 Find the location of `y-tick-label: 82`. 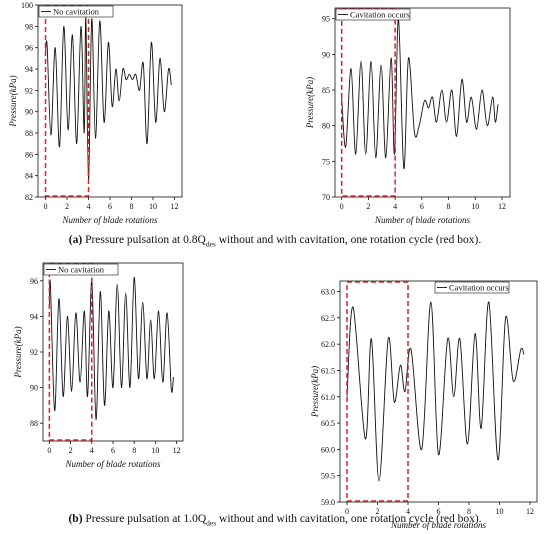

y-tick-label: 82 is located at coordinates (29, 197).